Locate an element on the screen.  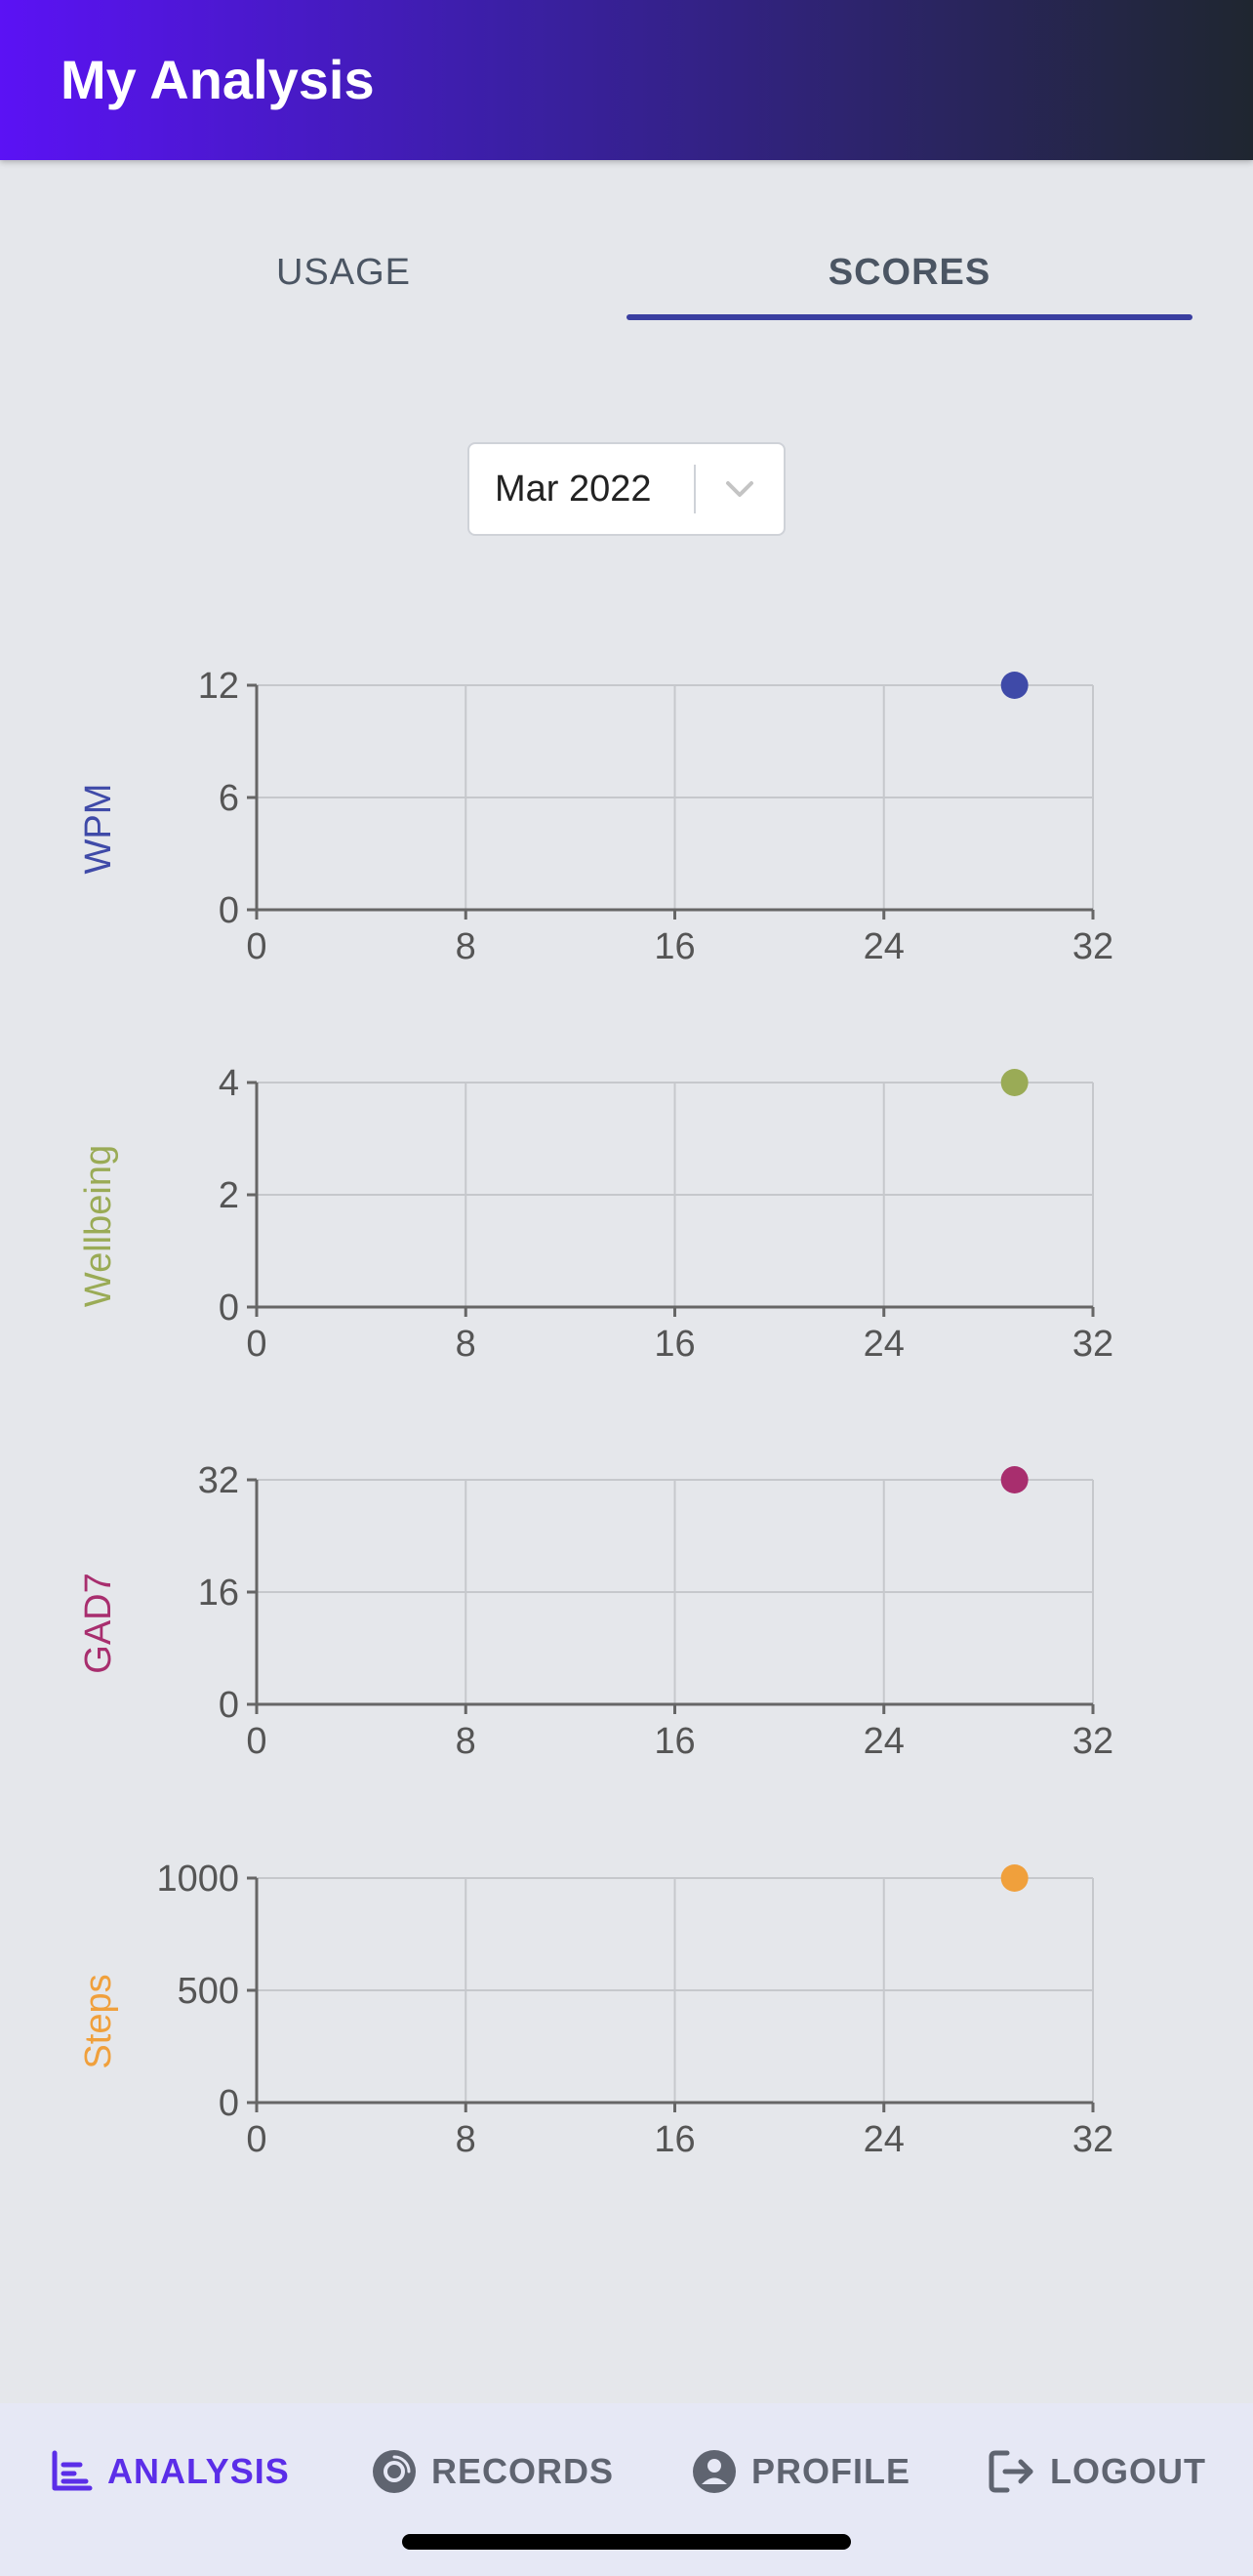
y-axis-label: Steps is located at coordinates (98, 2021).